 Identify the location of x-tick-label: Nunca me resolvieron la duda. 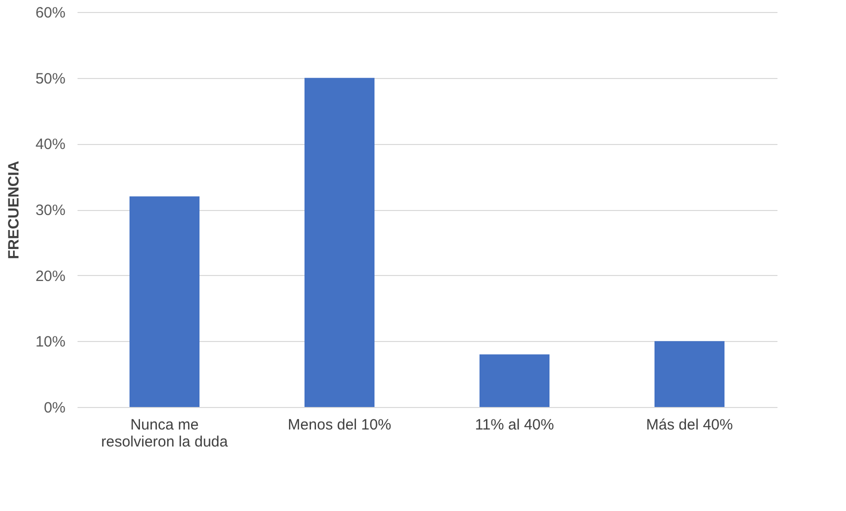
(165, 433).